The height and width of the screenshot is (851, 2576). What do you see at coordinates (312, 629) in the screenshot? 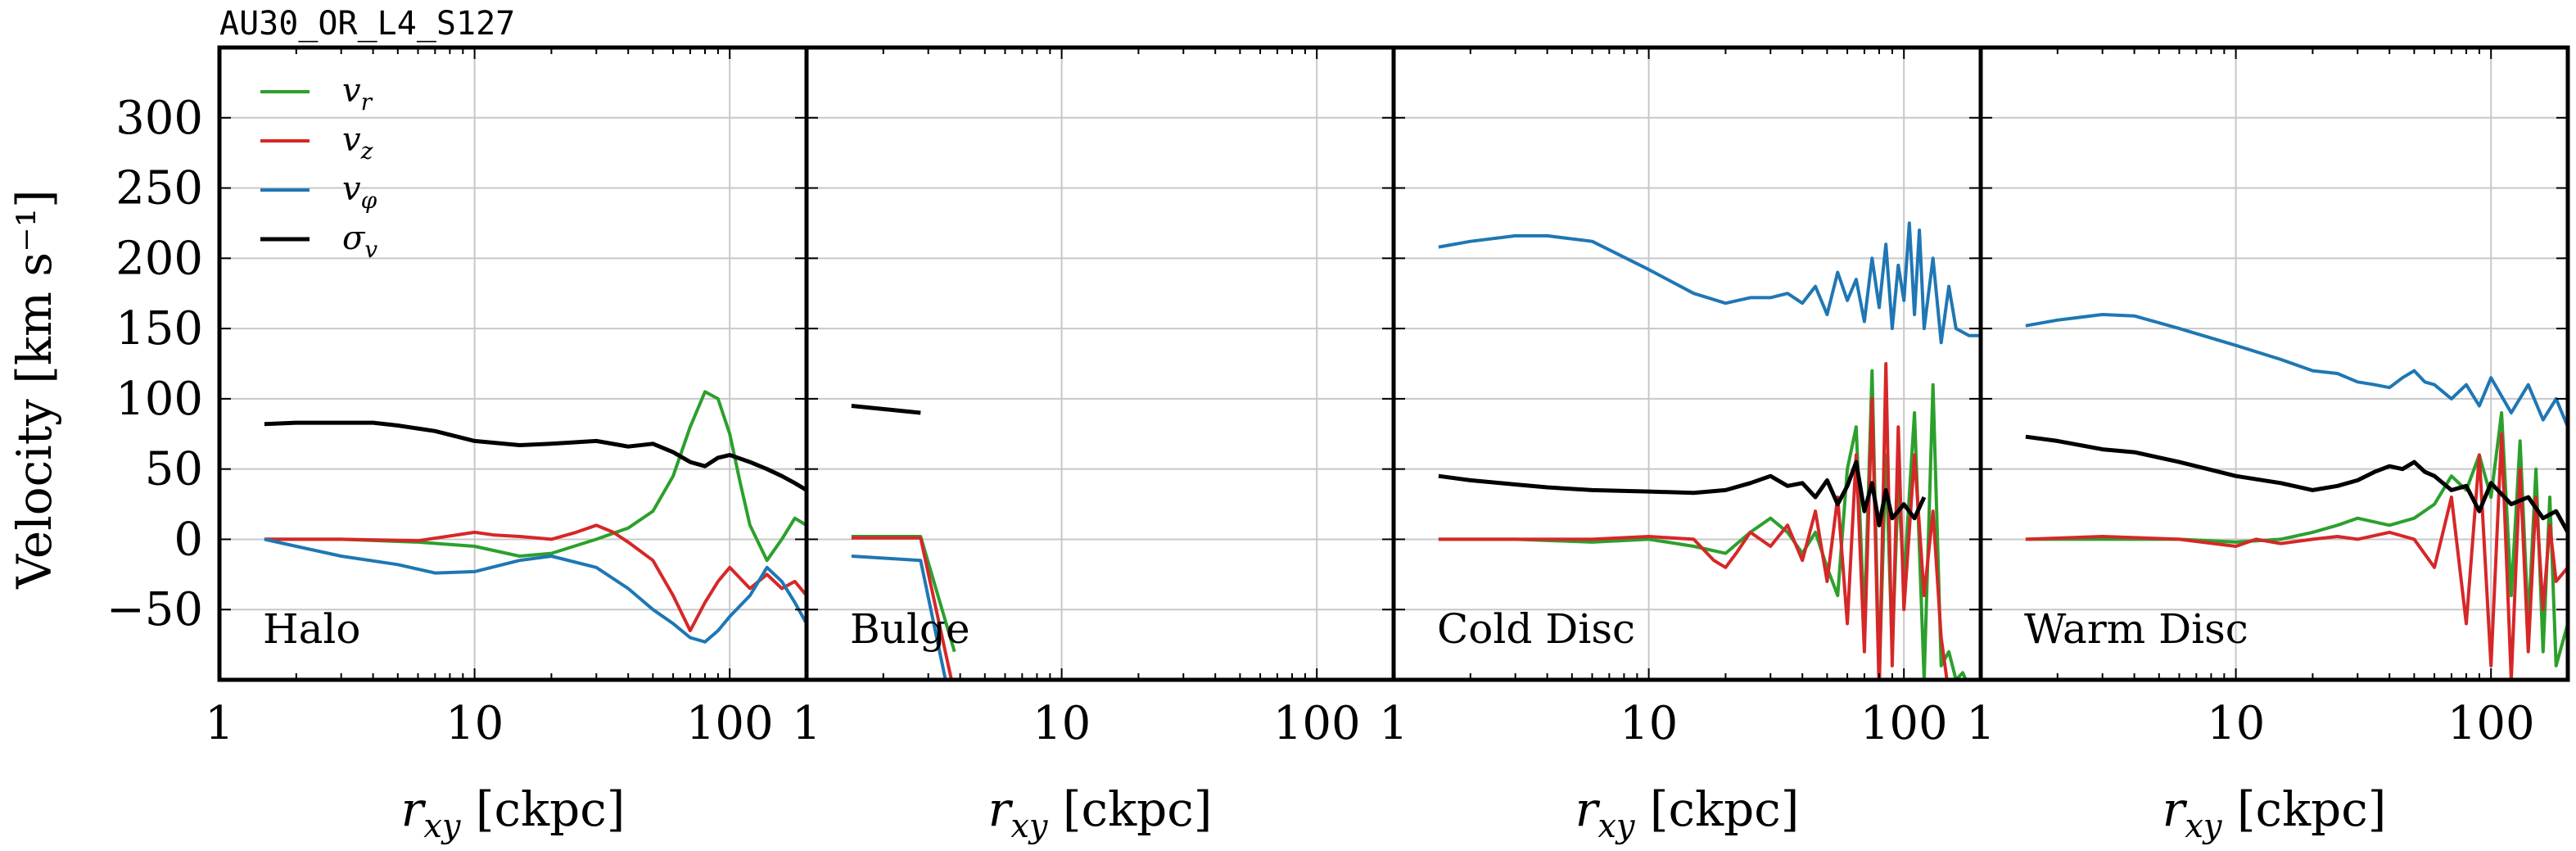
I see `panel-label: Halo` at bounding box center [312, 629].